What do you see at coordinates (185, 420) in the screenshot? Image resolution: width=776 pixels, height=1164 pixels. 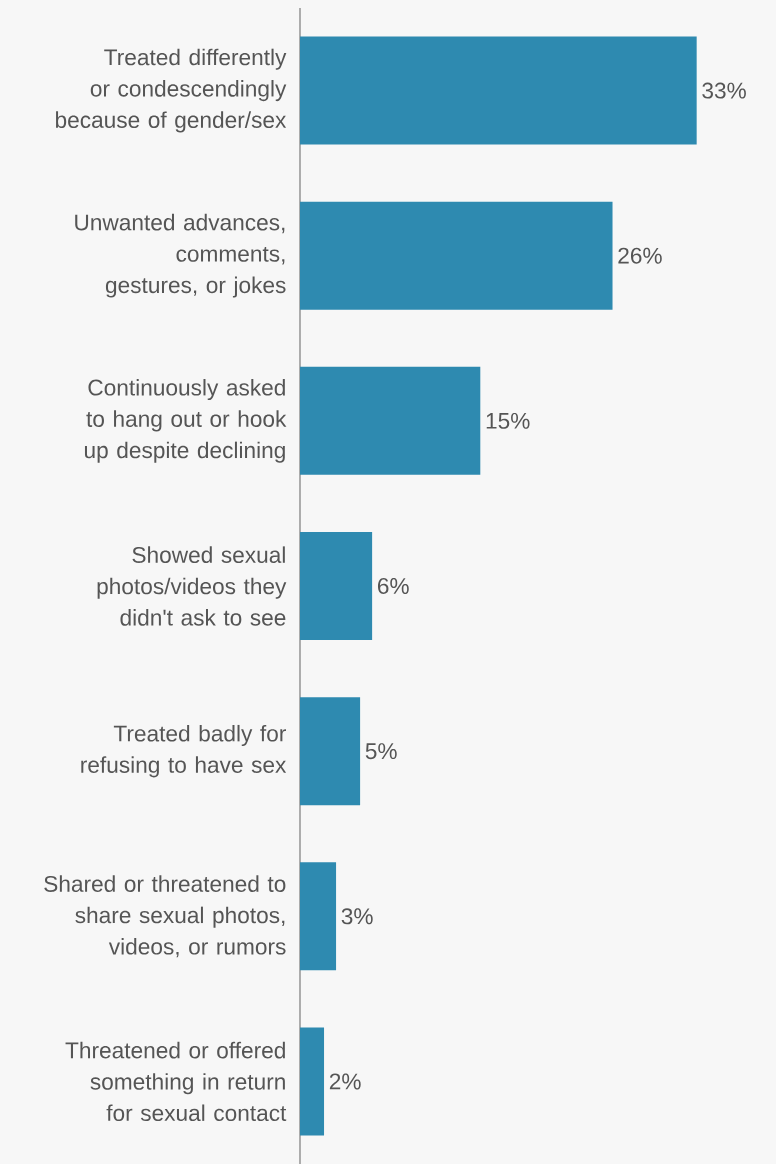 I see `y-tick-label: Continuously asked to hang out or hook up despite declining` at bounding box center [185, 420].